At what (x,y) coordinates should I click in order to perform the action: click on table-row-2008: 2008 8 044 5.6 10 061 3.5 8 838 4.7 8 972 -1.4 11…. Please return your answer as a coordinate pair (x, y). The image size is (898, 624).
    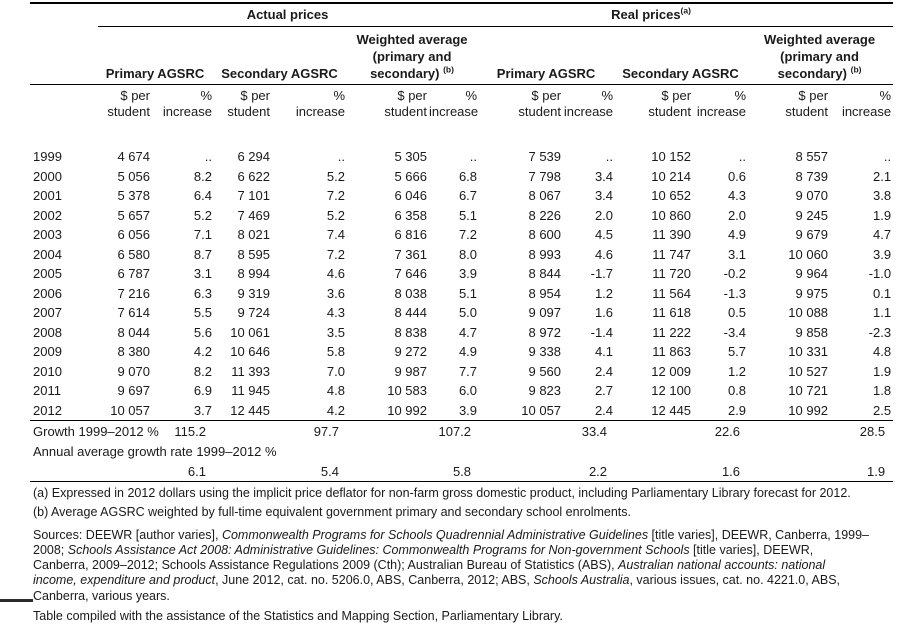
    Looking at the image, I should click on (461, 333).